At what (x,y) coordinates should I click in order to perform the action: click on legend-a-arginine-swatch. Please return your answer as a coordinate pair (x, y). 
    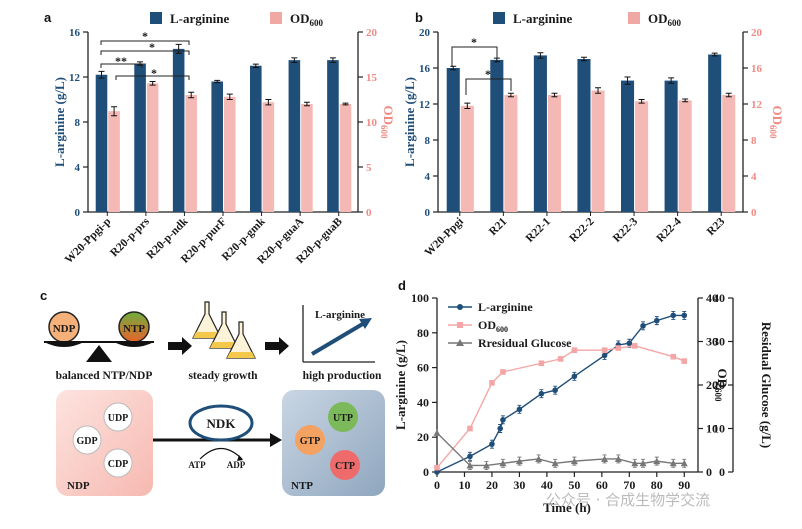
    Looking at the image, I should click on (156, 18).